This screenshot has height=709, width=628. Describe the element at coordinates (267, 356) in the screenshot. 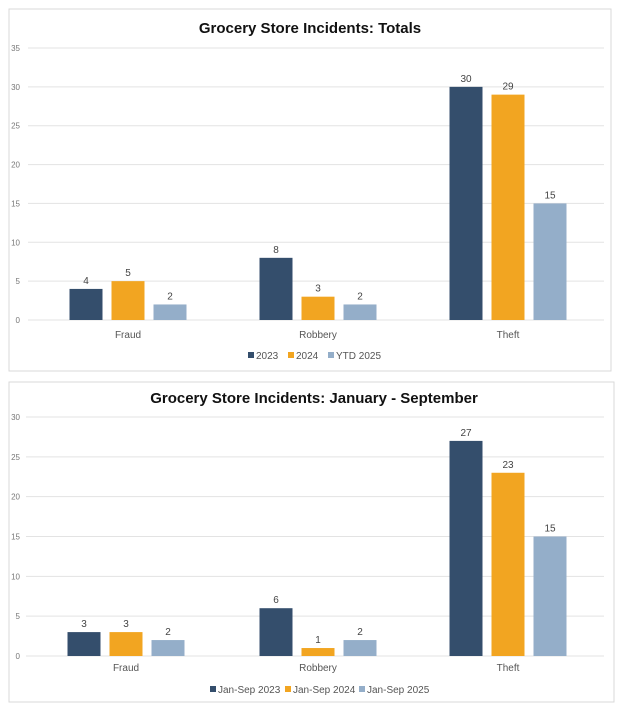

I see `legend-label: 2023` at that location.